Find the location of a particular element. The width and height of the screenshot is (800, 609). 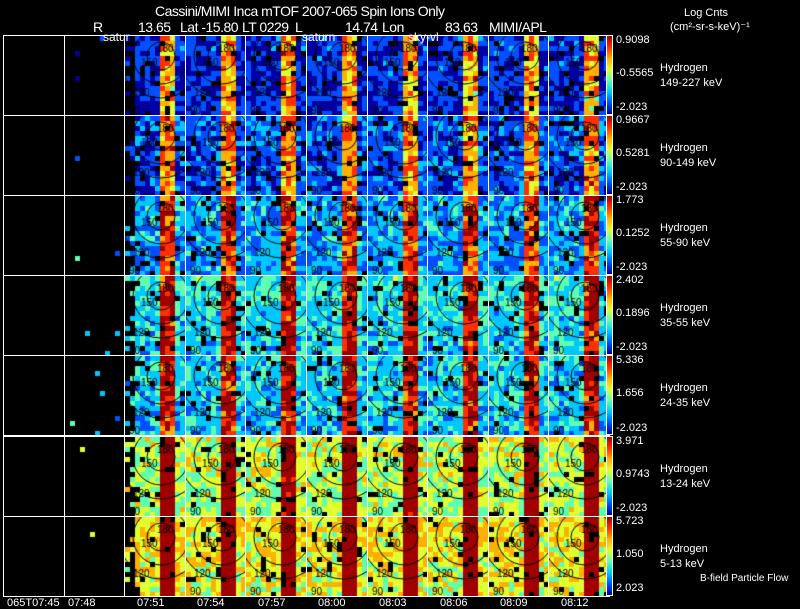

sky-label: sky-vl is located at coordinates (423, 37).